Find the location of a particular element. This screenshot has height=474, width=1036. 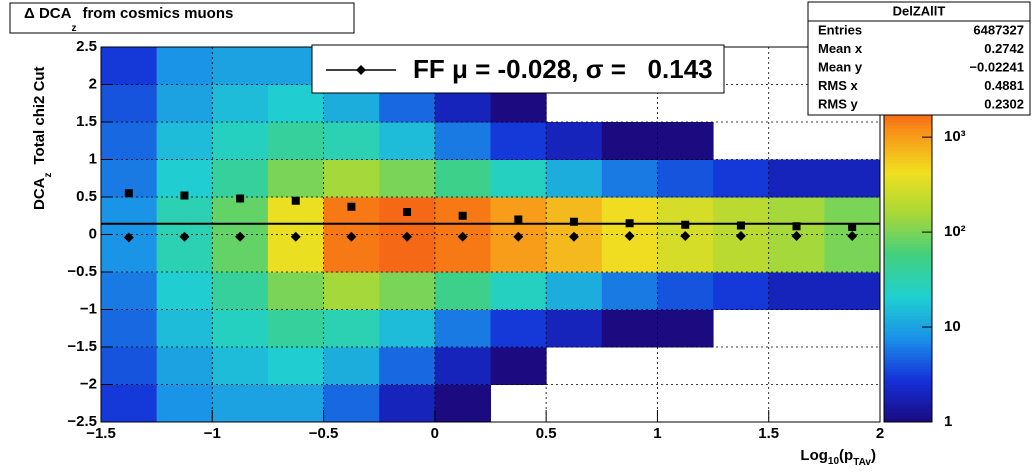

y-tick-label: −1 is located at coordinates (88, 308).